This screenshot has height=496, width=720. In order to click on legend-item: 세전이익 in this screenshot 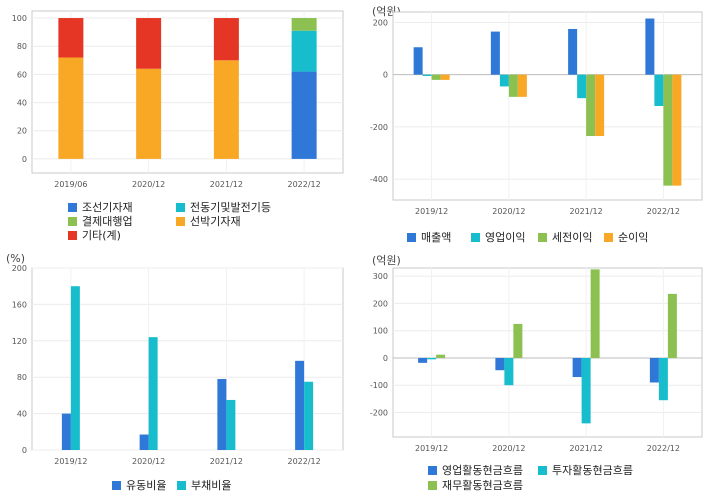, I will do `click(565, 237)`.